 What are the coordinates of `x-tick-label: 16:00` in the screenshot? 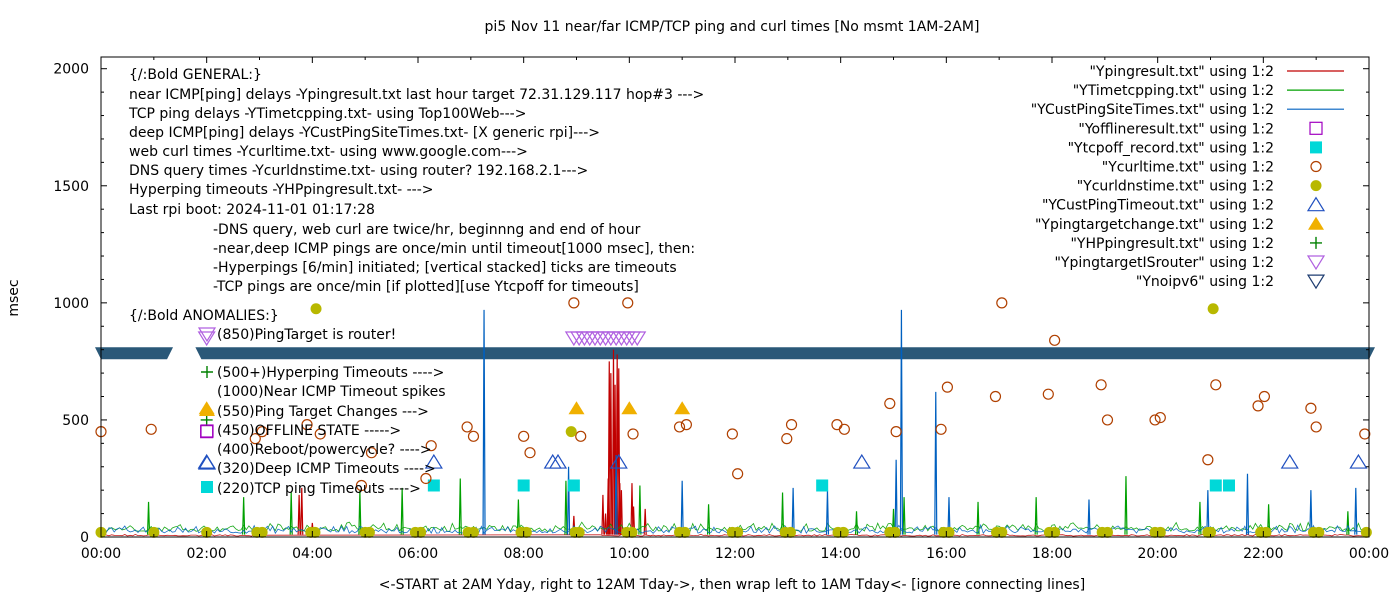 It's located at (946, 554).